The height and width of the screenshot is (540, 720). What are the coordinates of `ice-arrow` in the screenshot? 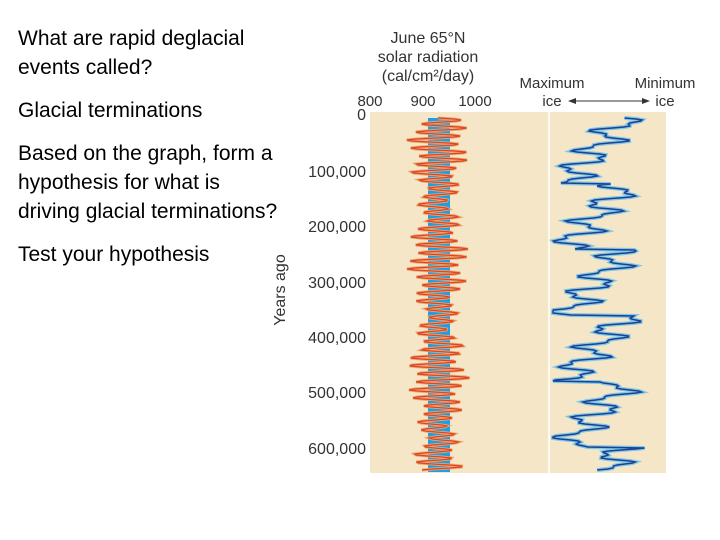 It's located at (609, 101).